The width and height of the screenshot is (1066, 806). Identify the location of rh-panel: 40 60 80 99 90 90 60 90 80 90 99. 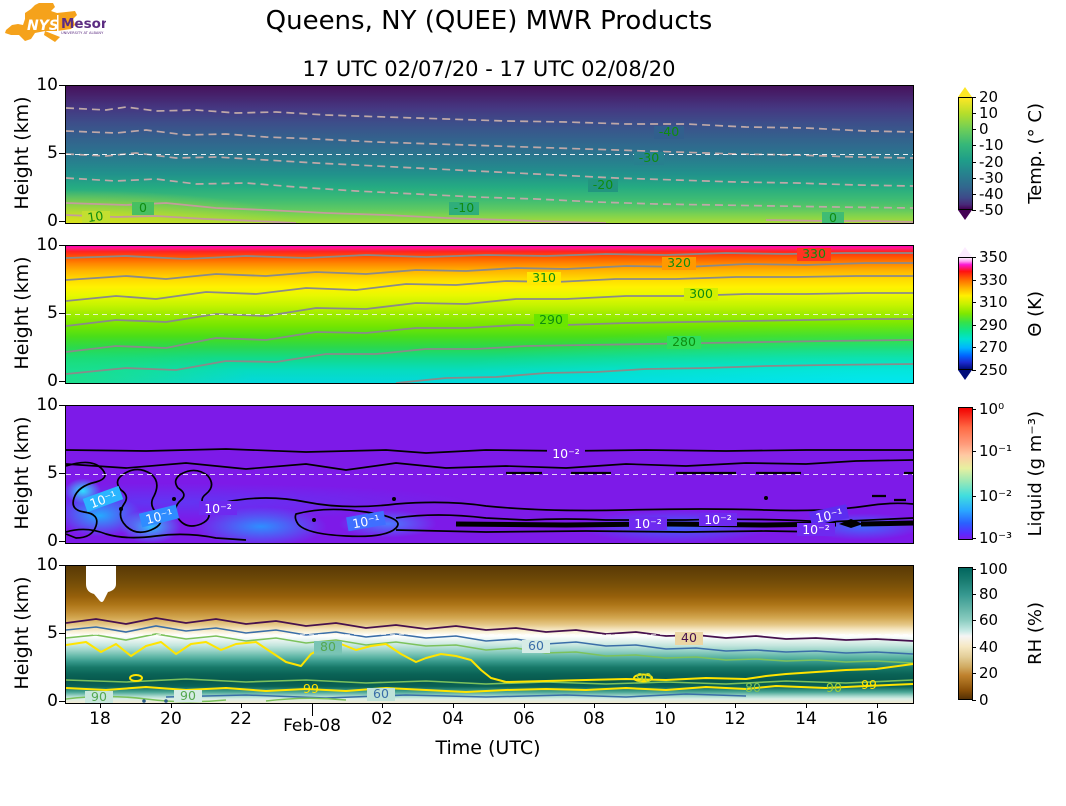
(489, 634).